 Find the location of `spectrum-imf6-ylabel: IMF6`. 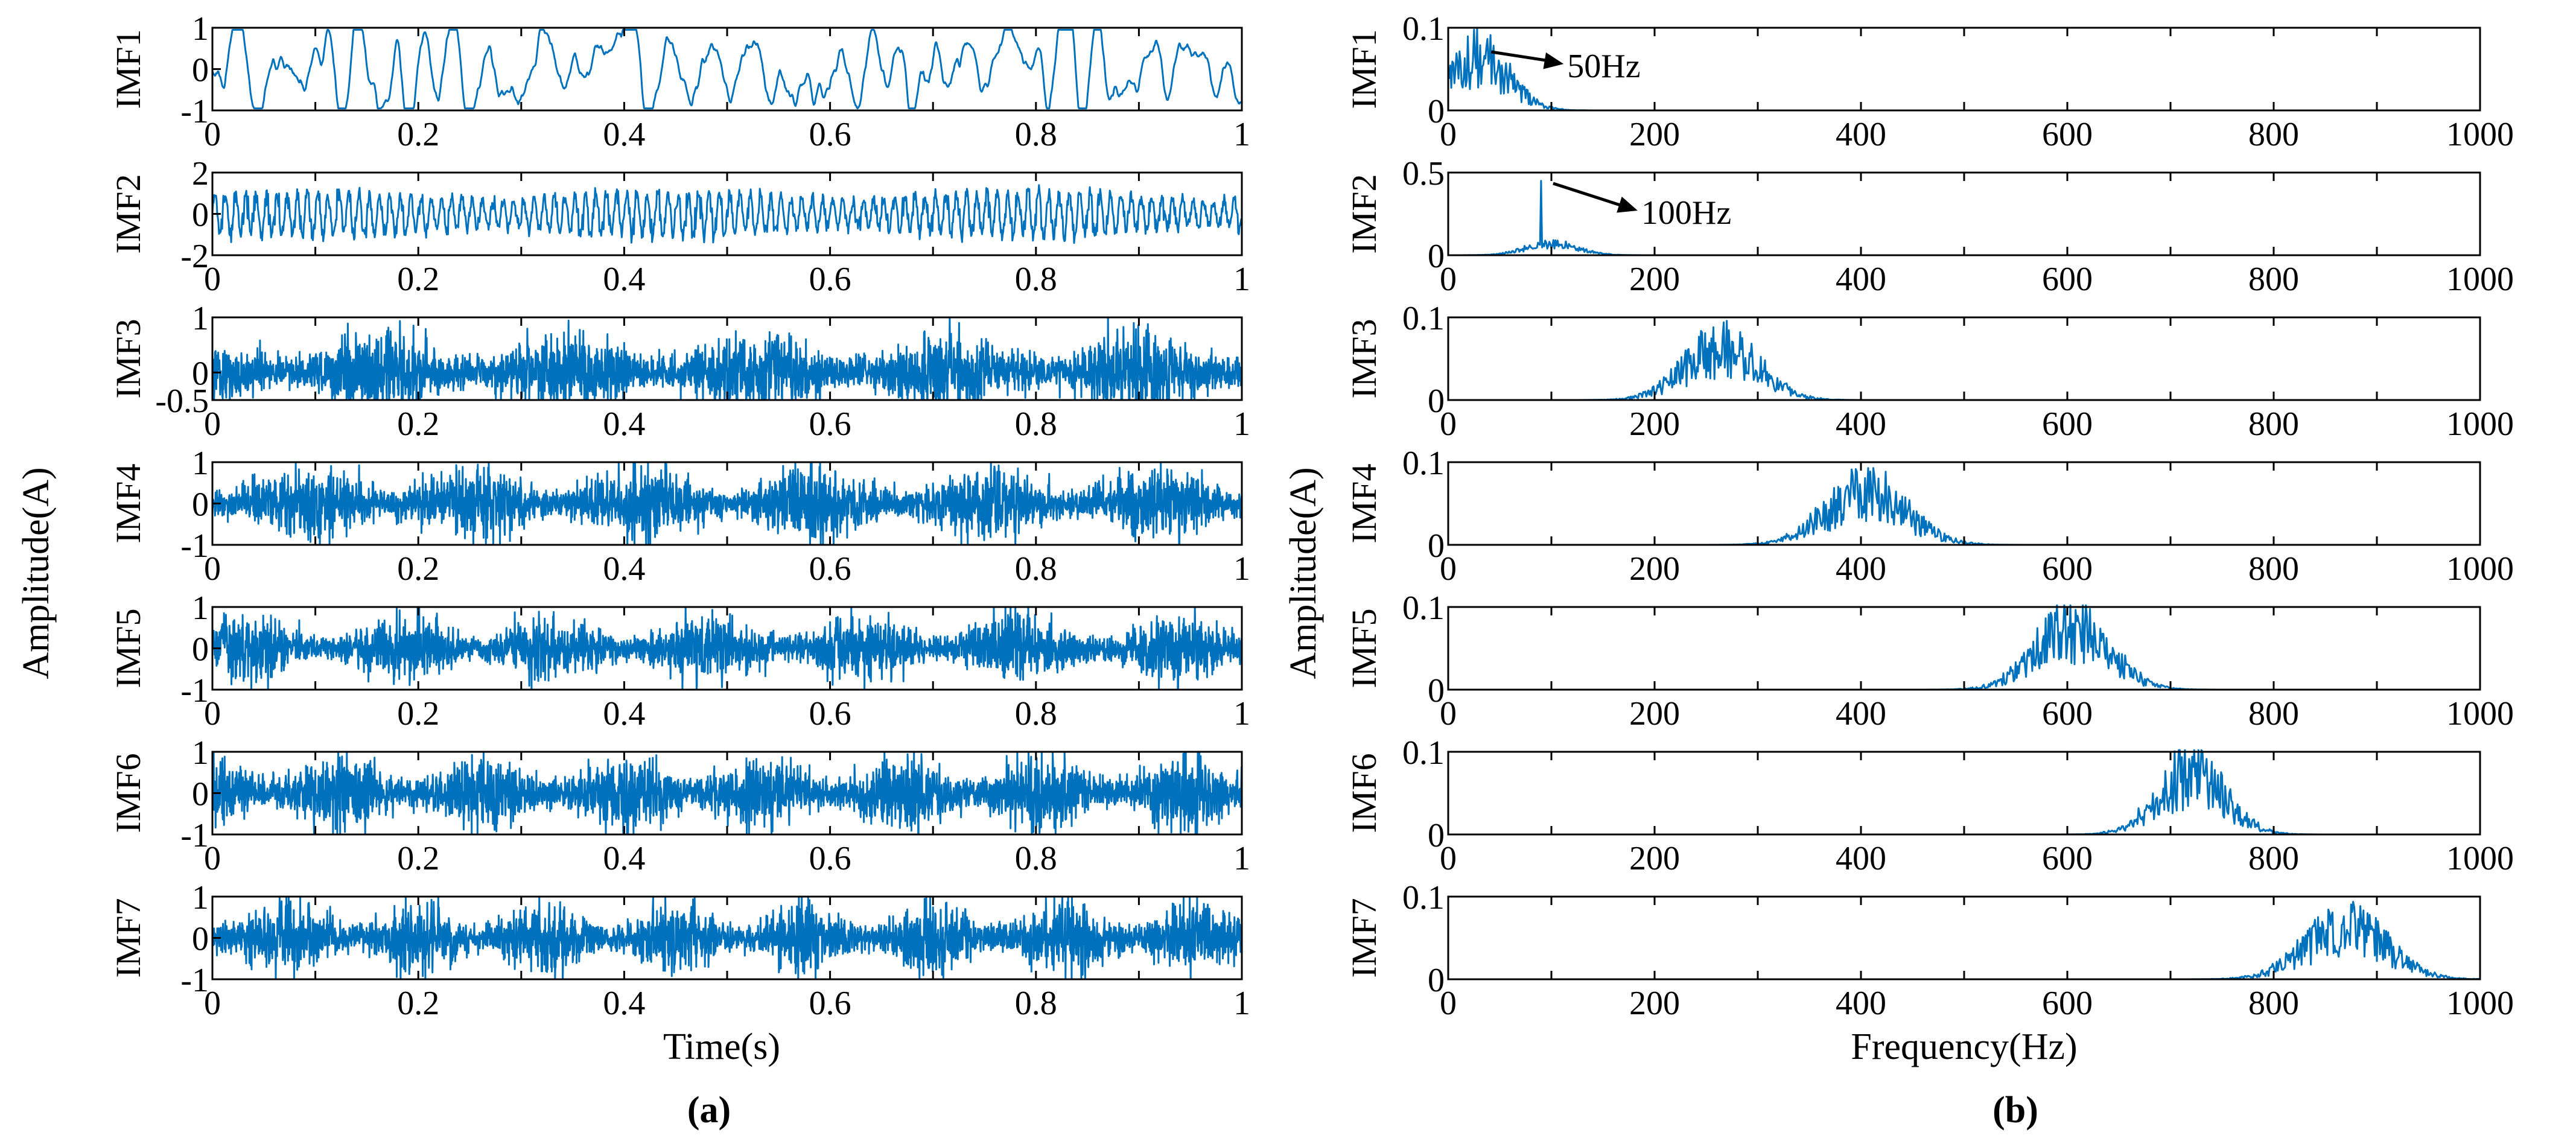

spectrum-imf6-ylabel: IMF6 is located at coordinates (1364, 793).